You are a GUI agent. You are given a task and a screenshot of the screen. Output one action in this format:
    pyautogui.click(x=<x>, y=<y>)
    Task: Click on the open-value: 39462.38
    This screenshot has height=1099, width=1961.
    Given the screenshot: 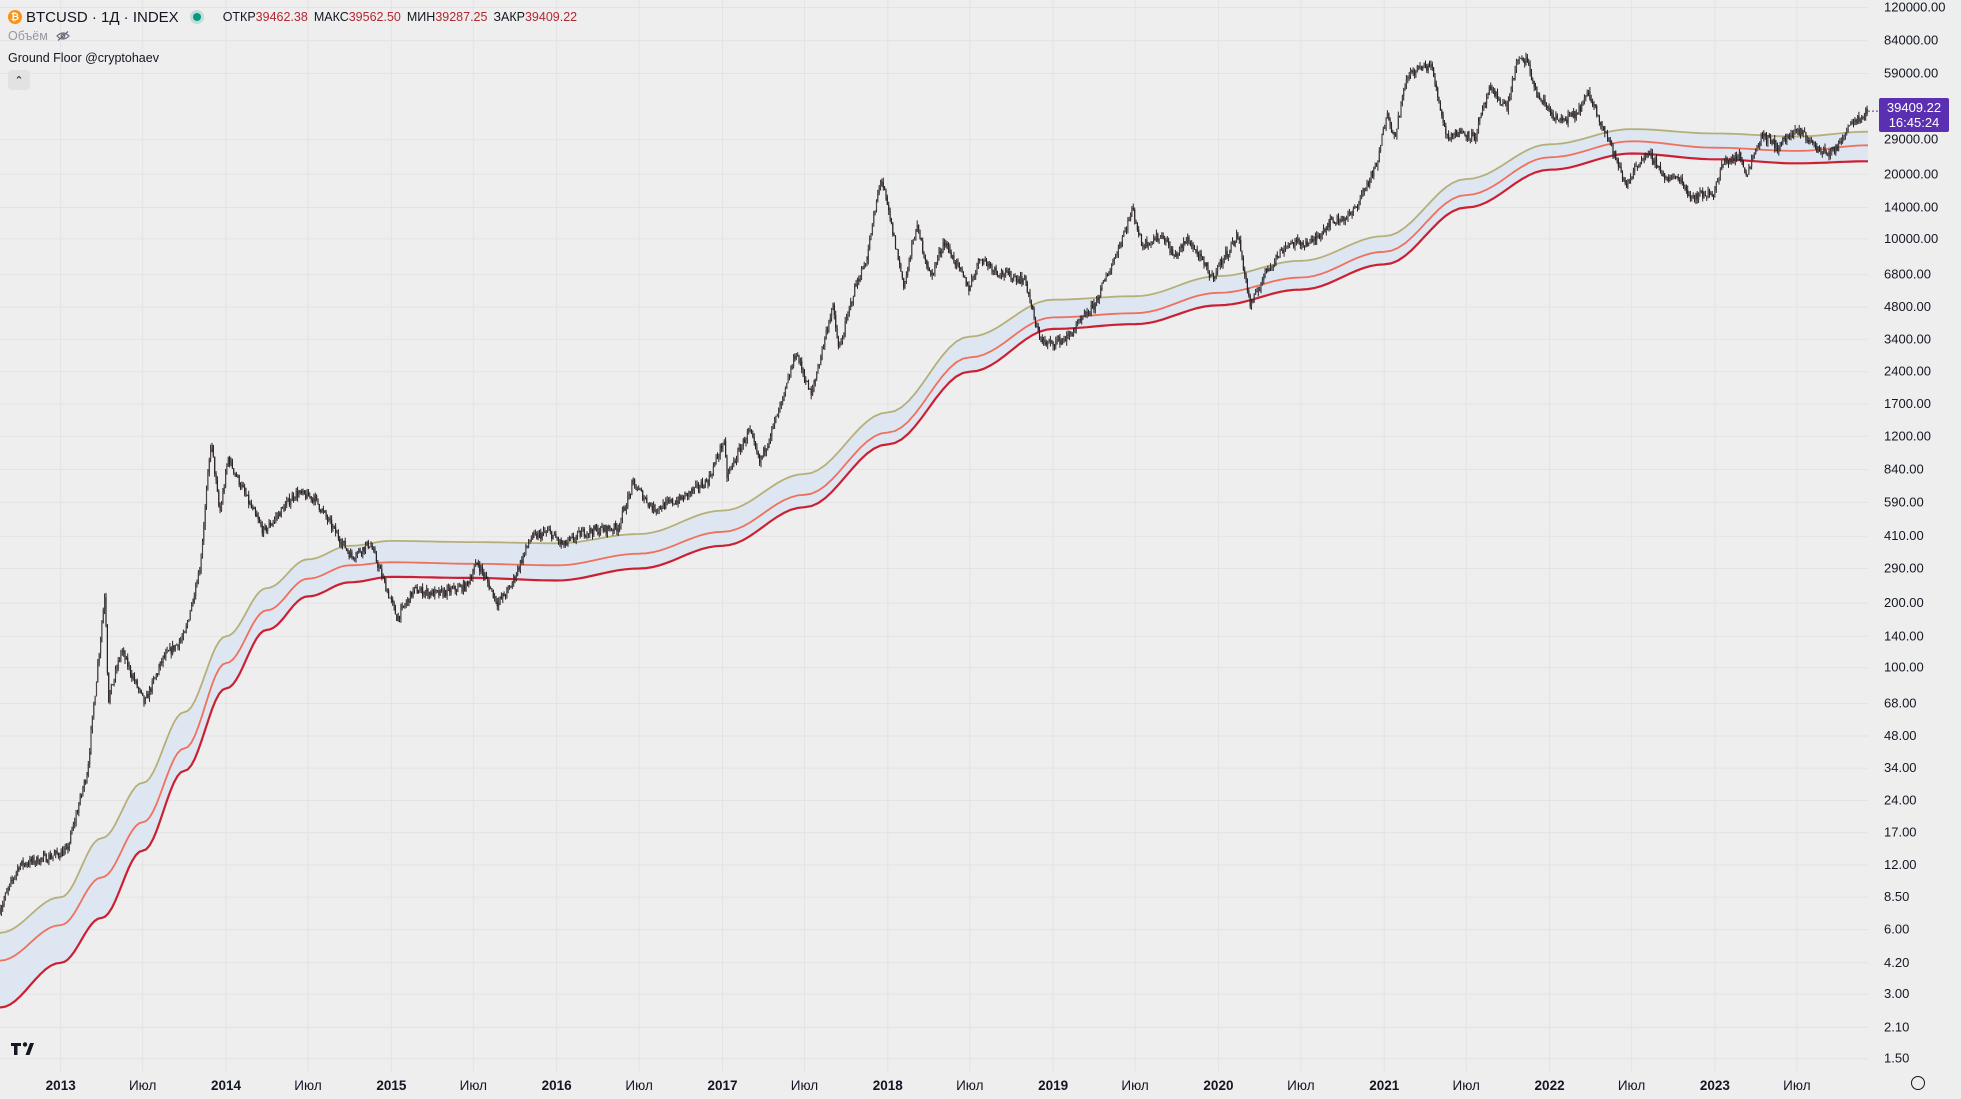 What is the action you would take?
    pyautogui.click(x=281, y=17)
    